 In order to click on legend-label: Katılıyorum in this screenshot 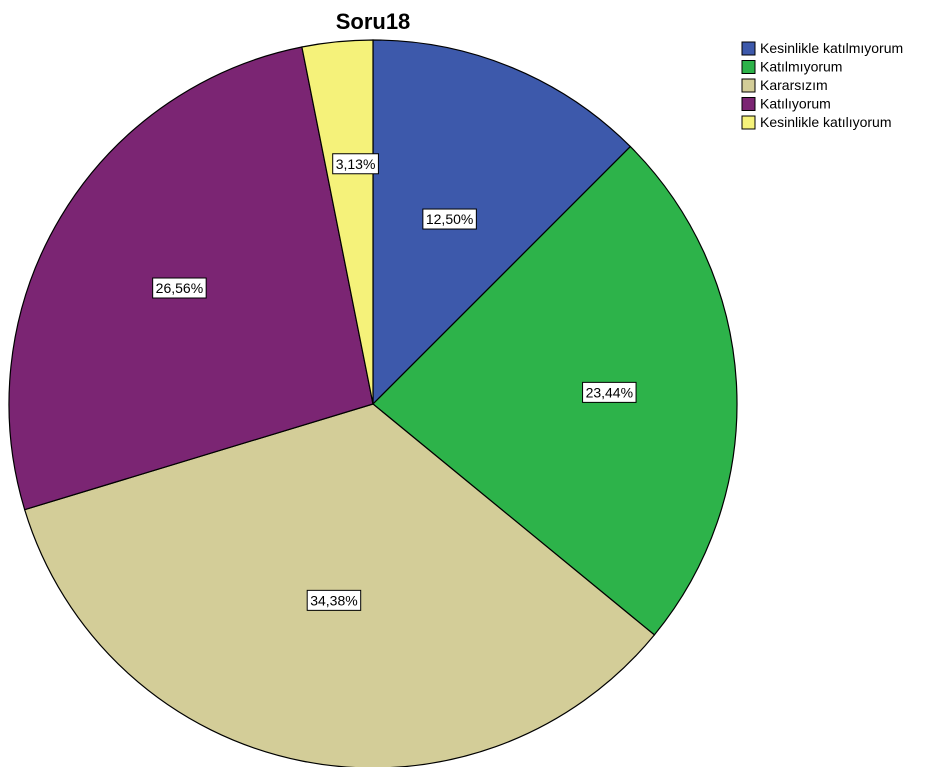, I will do `click(795, 104)`.